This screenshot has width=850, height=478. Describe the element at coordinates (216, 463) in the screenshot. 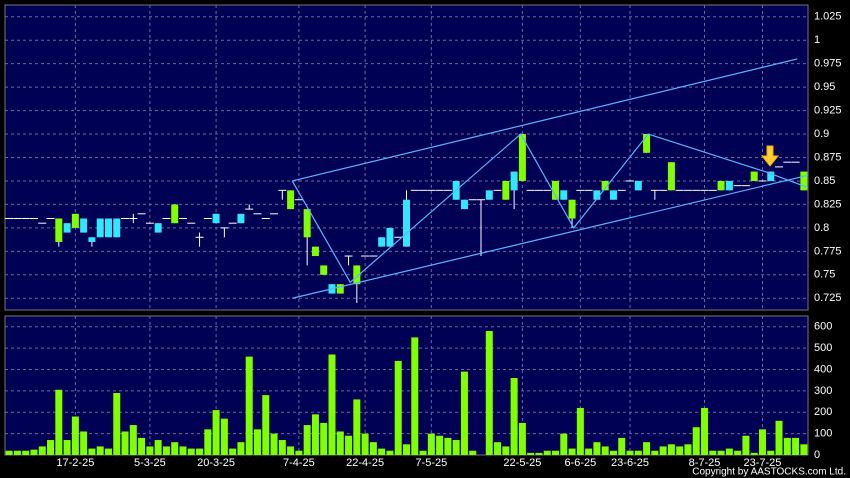

I see `x-tick-label: 20-3-25` at that location.